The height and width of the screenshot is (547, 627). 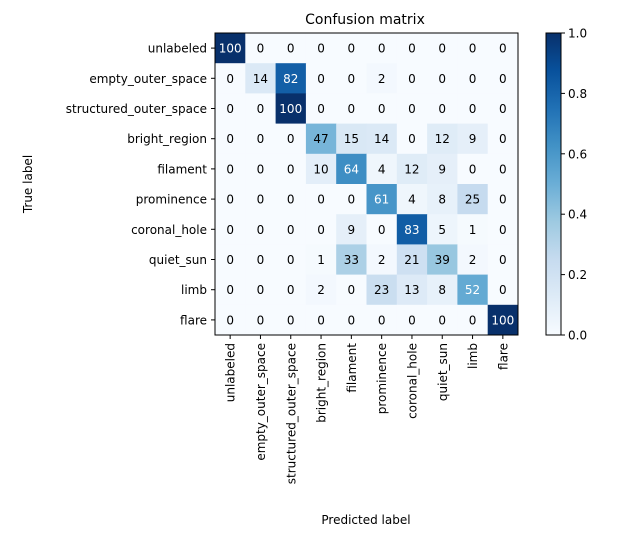 I want to click on cell-value-label: 39, so click(x=442, y=260).